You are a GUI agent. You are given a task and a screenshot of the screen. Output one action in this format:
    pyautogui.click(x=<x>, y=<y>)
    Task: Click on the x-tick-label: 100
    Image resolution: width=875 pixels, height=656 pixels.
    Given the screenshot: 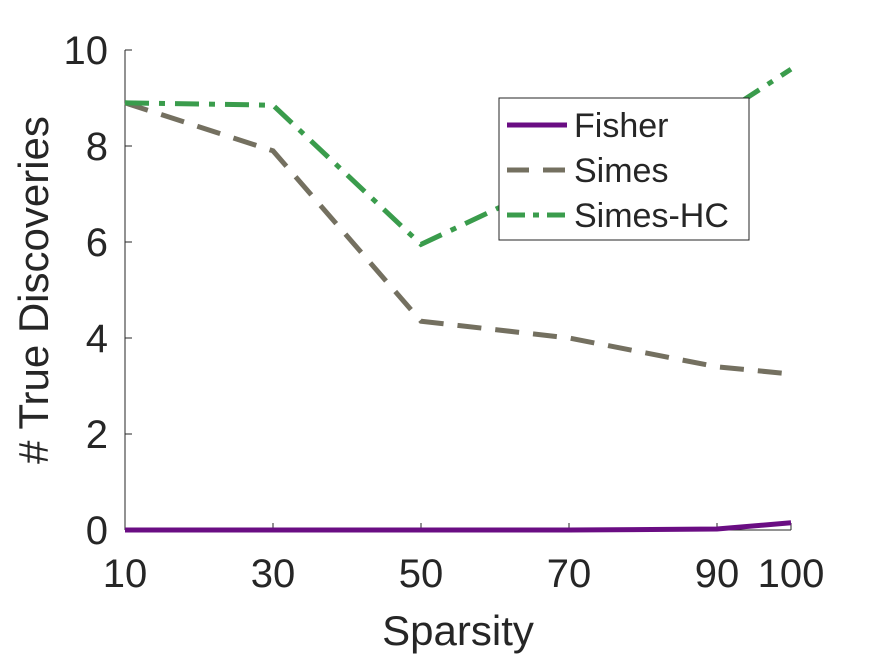 What is the action you would take?
    pyautogui.click(x=791, y=574)
    